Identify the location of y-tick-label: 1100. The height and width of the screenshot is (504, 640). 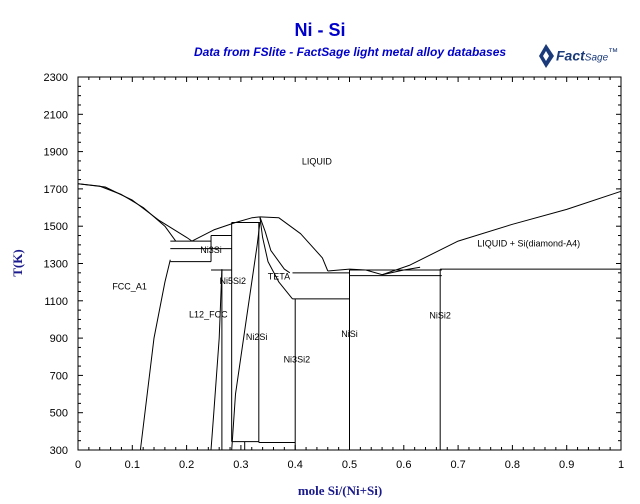
(56, 302).